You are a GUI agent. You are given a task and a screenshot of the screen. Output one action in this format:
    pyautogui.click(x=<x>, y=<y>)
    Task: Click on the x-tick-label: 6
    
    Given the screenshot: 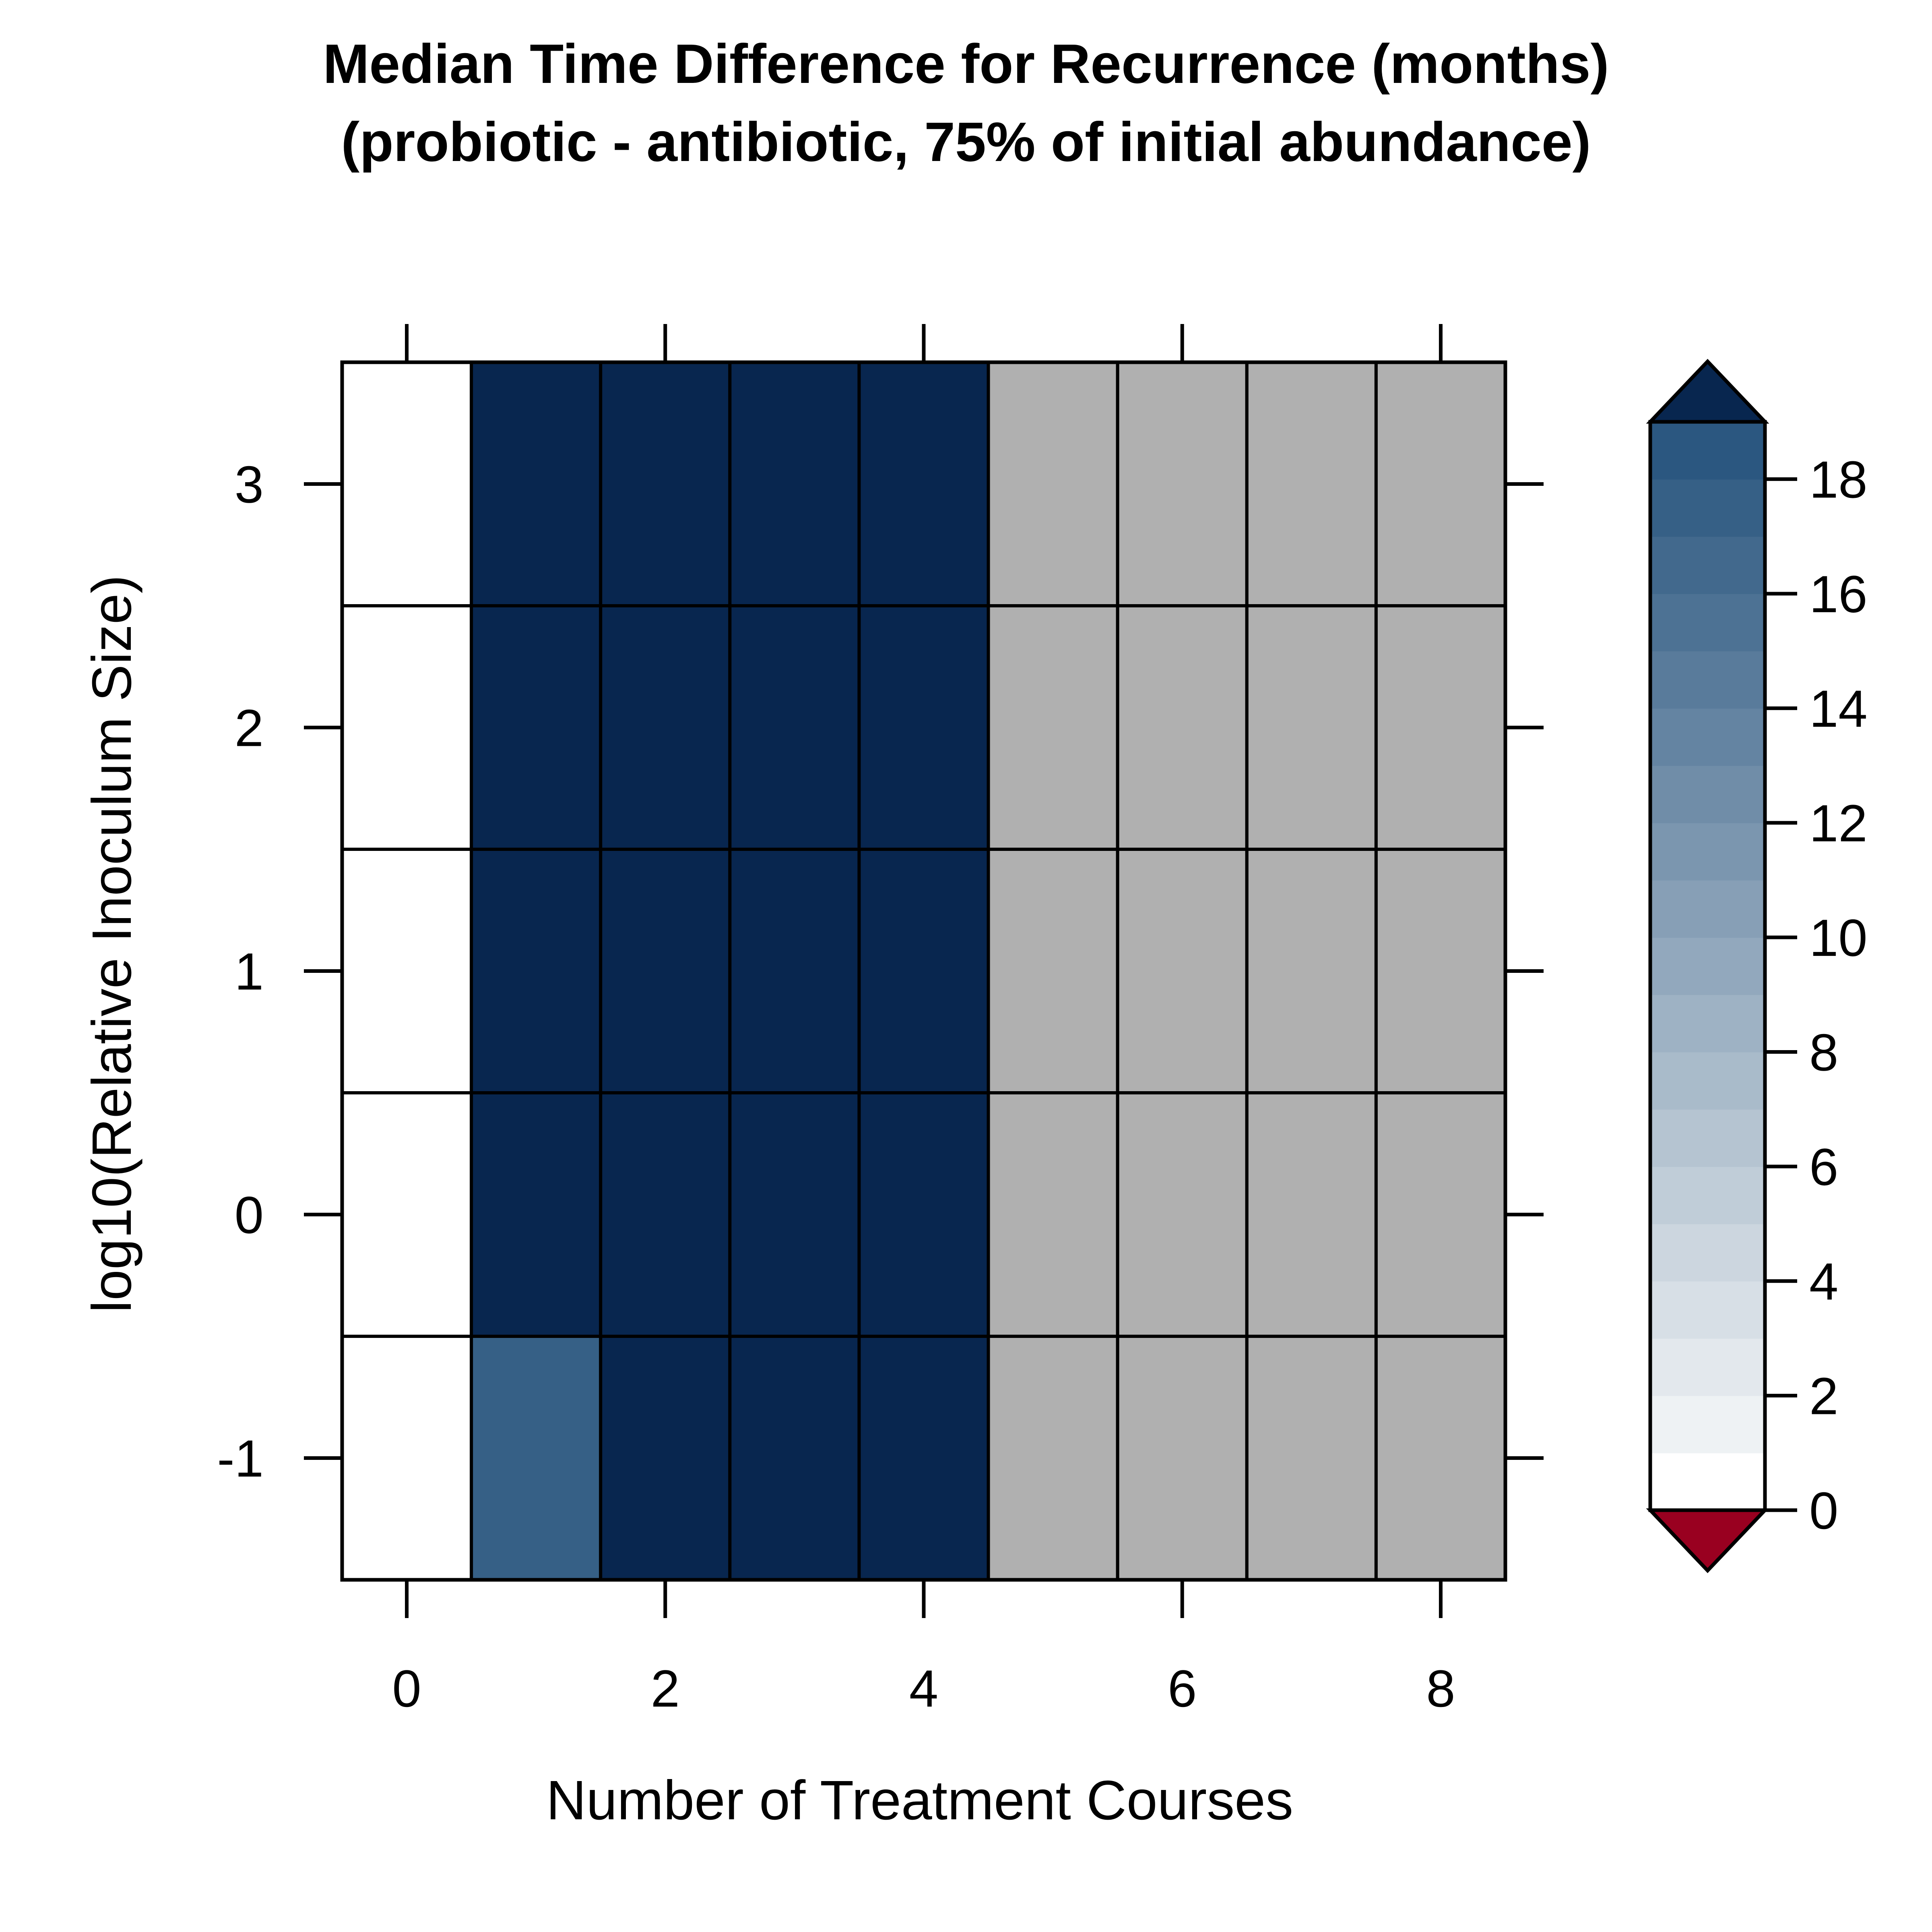 What is the action you would take?
    pyautogui.click(x=1182, y=1688)
    